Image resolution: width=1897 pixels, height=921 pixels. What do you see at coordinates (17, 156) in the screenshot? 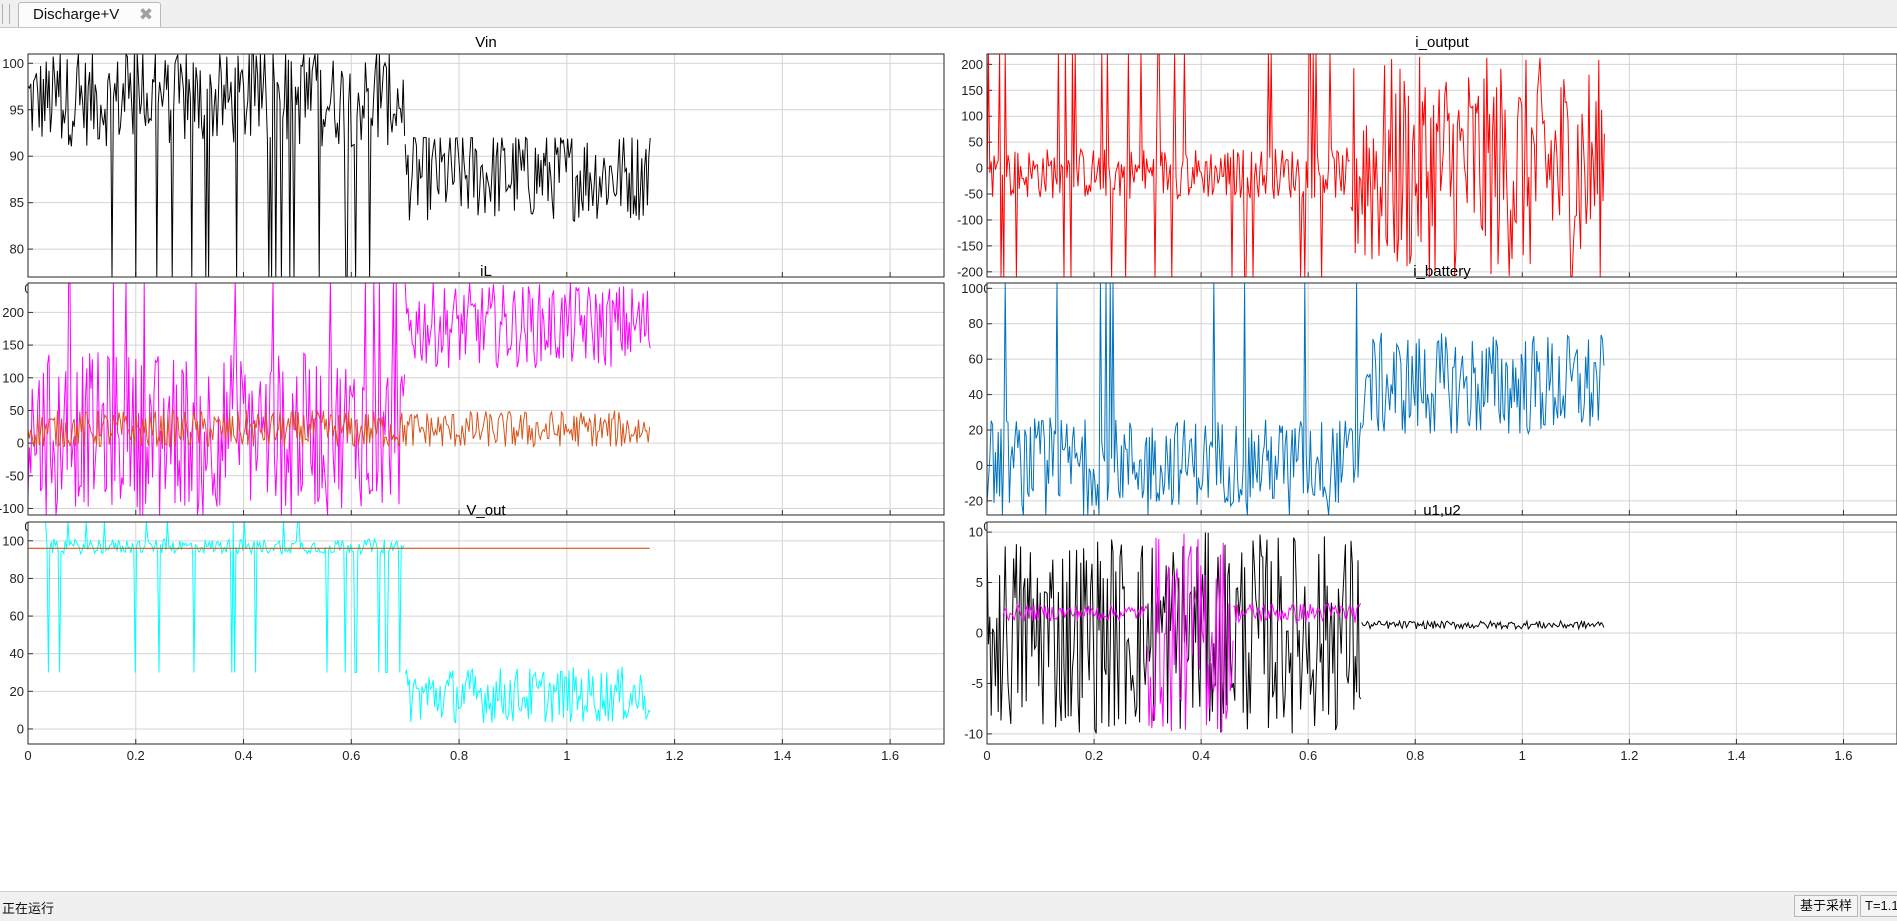
I see `y-tick-label: 90` at bounding box center [17, 156].